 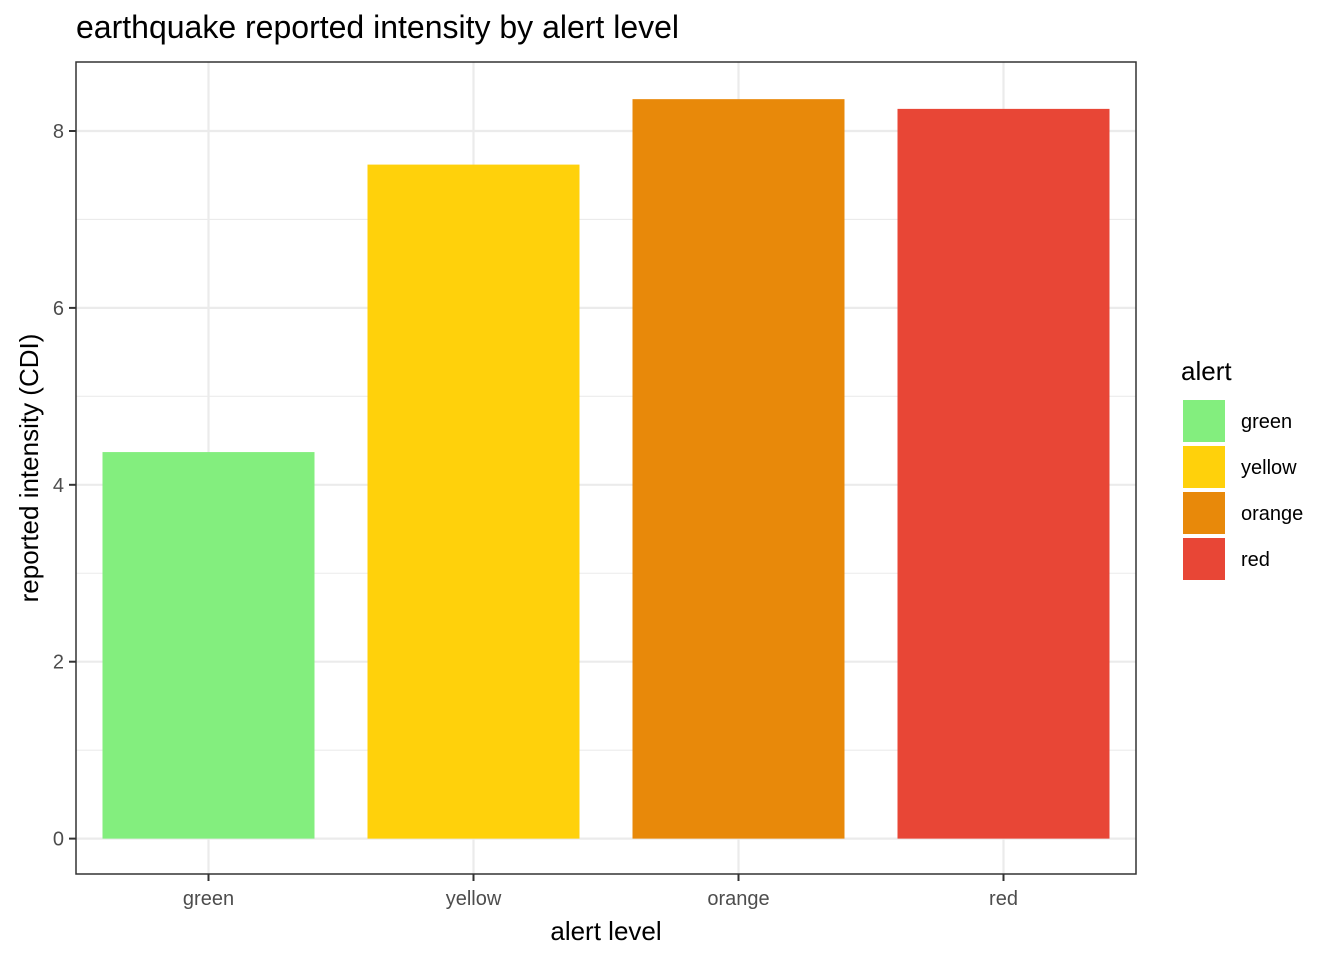 What do you see at coordinates (605, 931) in the screenshot?
I see `x-axis-title: alert level` at bounding box center [605, 931].